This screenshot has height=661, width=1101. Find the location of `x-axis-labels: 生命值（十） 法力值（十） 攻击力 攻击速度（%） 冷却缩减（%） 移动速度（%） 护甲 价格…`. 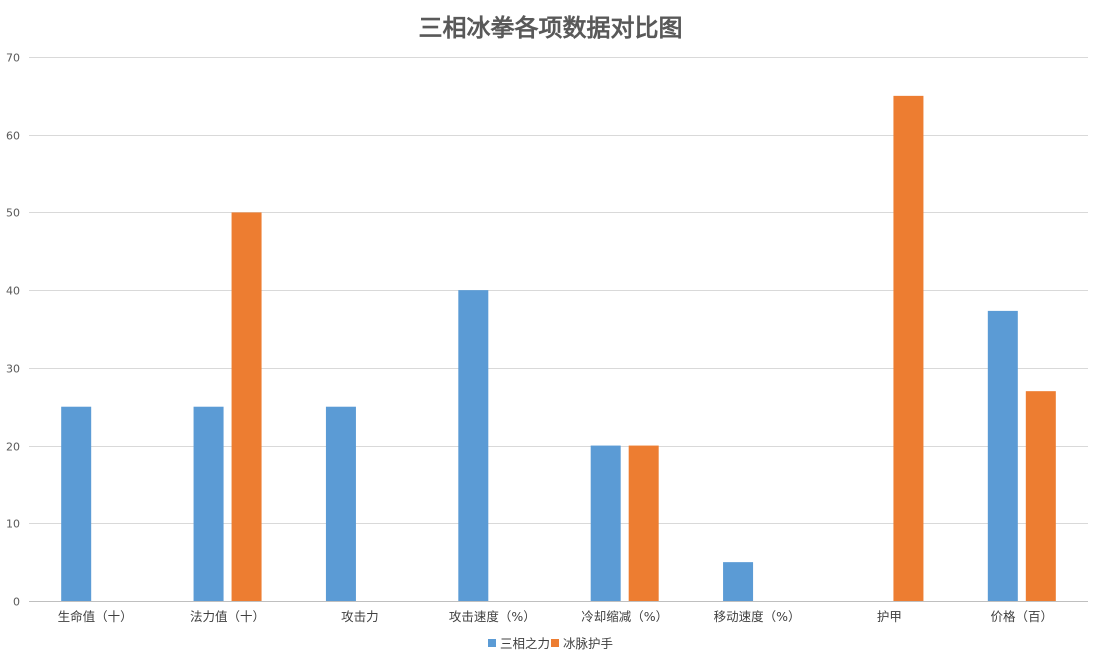

x-axis-labels: 生命值（十） 法力值（十） 攻击力 攻击速度（%） 冷却缩减（%） 移动速度（%） 护甲 价格… is located at coordinates (555, 616).